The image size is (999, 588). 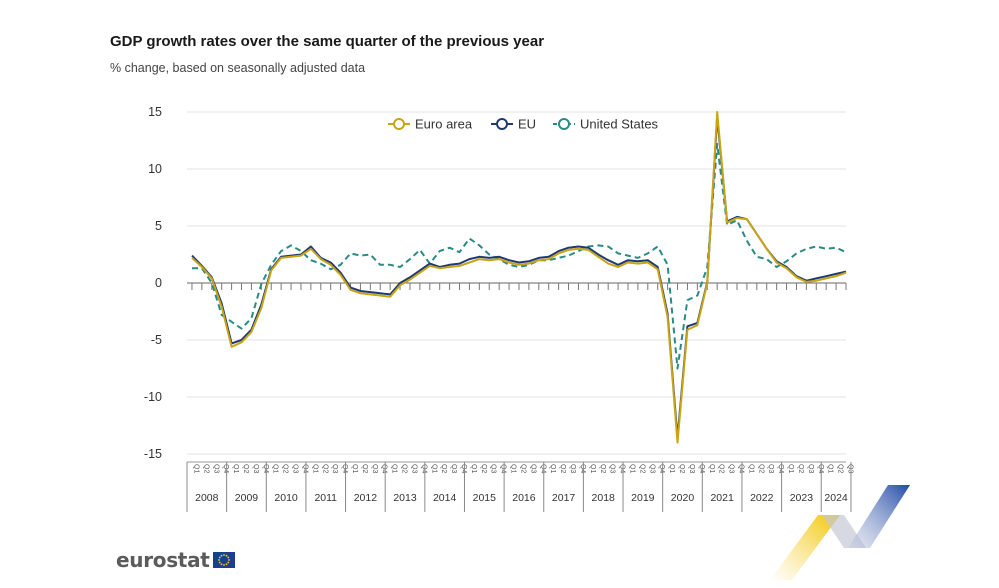 I want to click on legend-label: EU, so click(x=527, y=124).